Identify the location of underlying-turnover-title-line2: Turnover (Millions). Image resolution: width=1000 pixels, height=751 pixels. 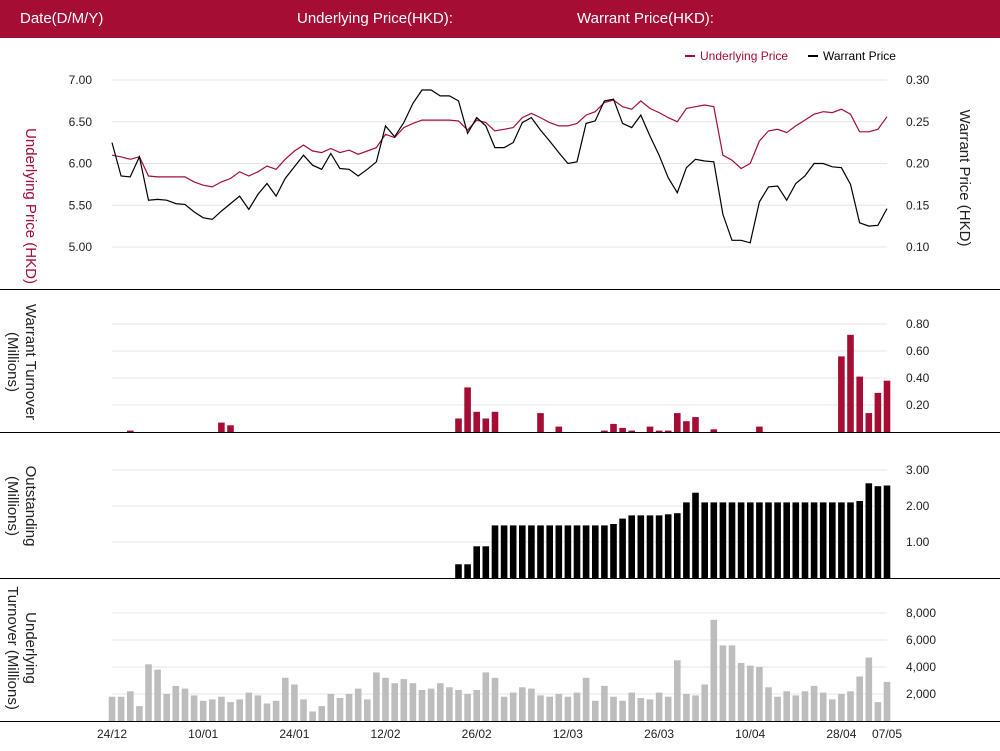
(12, 648).